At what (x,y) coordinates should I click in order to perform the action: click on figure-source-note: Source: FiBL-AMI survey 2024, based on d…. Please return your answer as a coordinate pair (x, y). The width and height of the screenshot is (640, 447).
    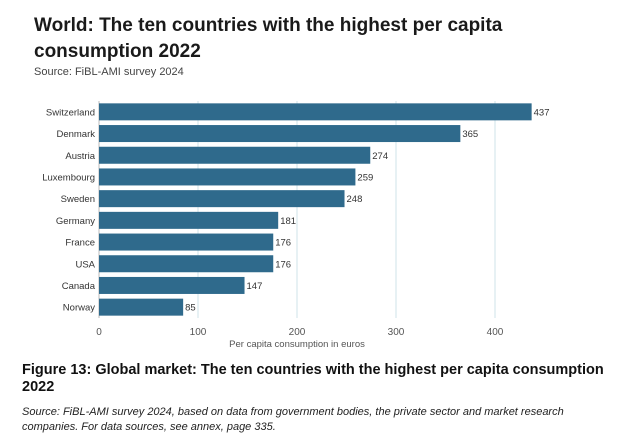
    Looking at the image, I should click on (293, 419).